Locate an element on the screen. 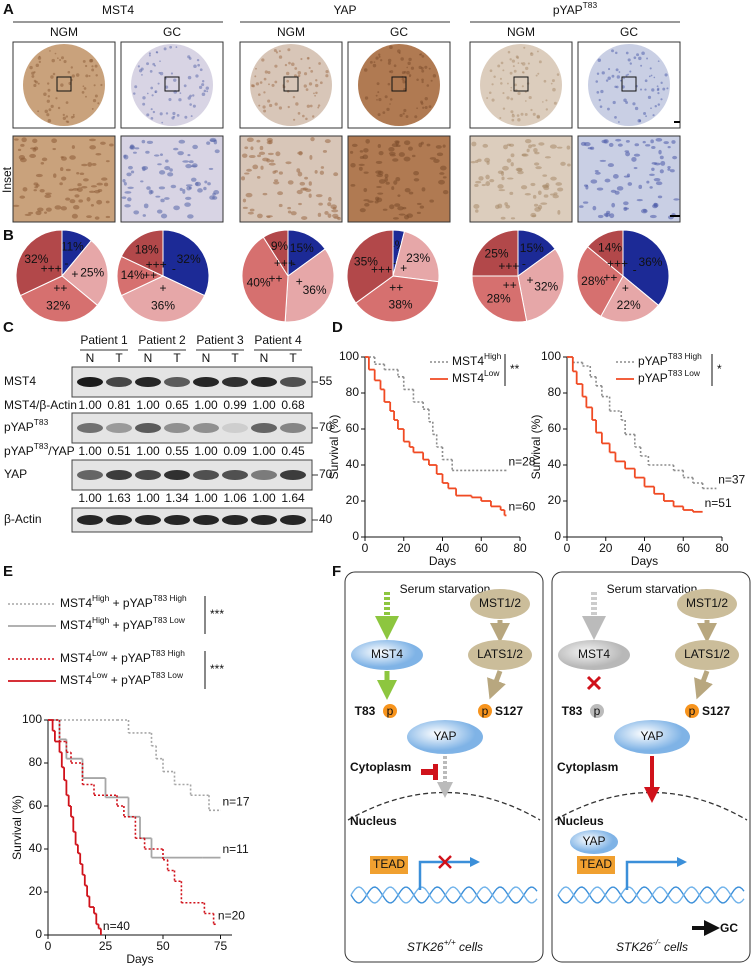 The image size is (753, 968). pie-slice is located at coordinates (142, 253).